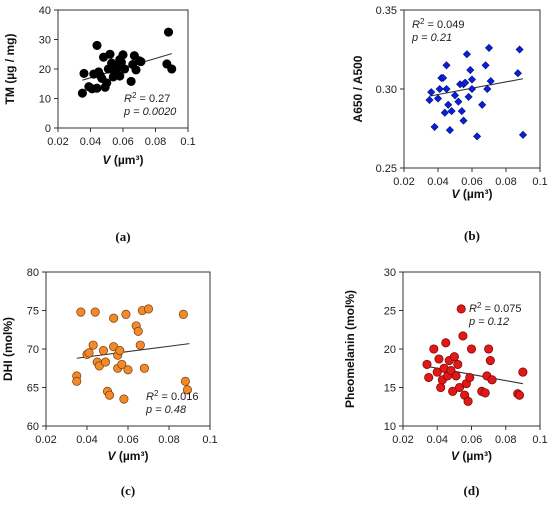 This screenshot has width=550, height=511. I want to click on panel-label: (b), so click(472, 235).